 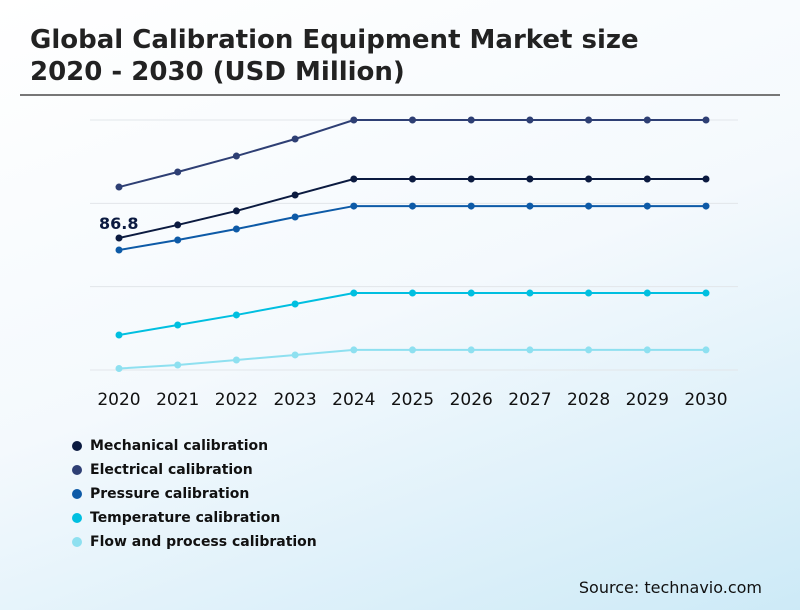 I want to click on legend-item: Flow and process calibration, so click(x=194, y=542).